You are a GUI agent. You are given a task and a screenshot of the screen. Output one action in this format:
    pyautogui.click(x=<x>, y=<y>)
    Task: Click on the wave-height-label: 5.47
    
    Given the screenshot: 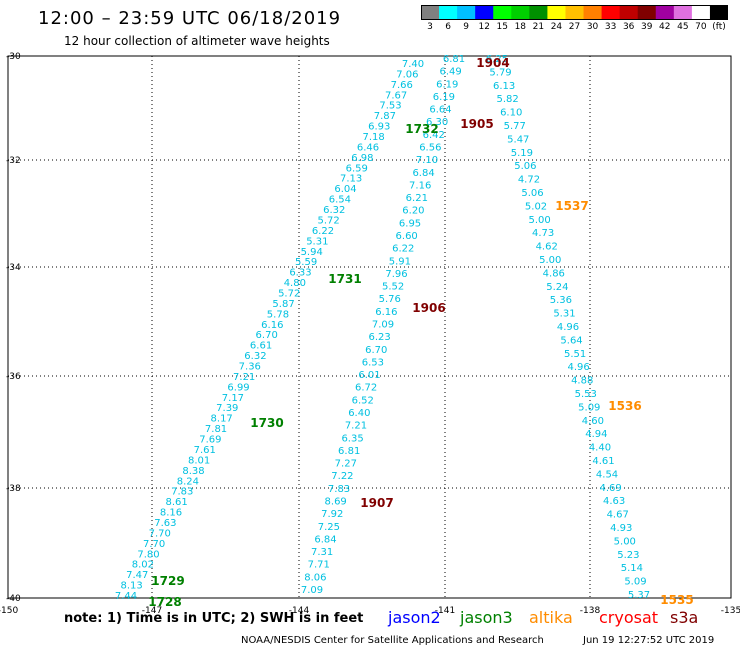 What is the action you would take?
    pyautogui.click(x=518, y=139)
    